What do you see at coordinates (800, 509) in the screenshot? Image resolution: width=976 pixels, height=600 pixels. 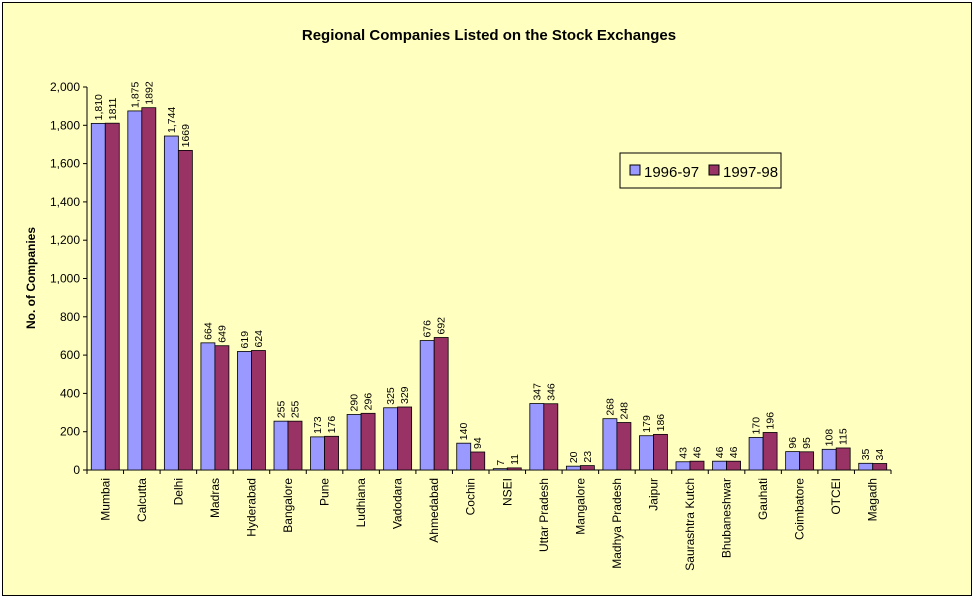 I see `x-tick-label-coimbatore: Coimbatore` at bounding box center [800, 509].